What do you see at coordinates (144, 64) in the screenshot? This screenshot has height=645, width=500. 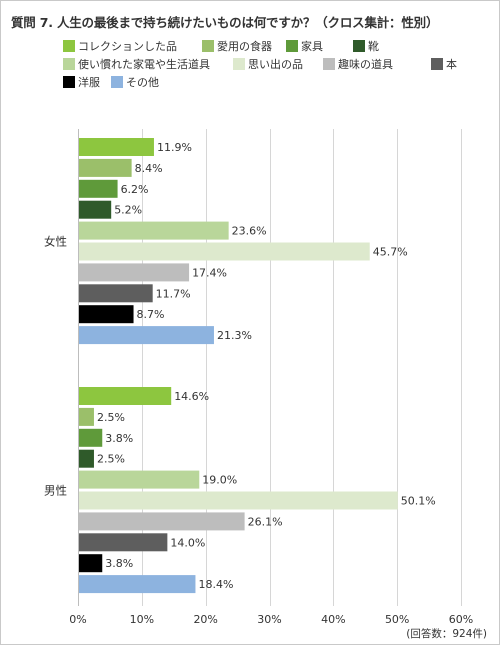 I see `legend-label: 使い慣れた家電や生活道具` at bounding box center [144, 64].